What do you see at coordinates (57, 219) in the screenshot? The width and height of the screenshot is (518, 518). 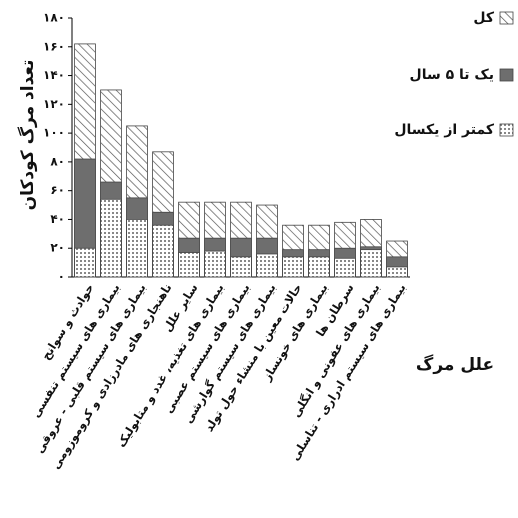 I see `y-tick-label: ۴۰` at bounding box center [57, 219].